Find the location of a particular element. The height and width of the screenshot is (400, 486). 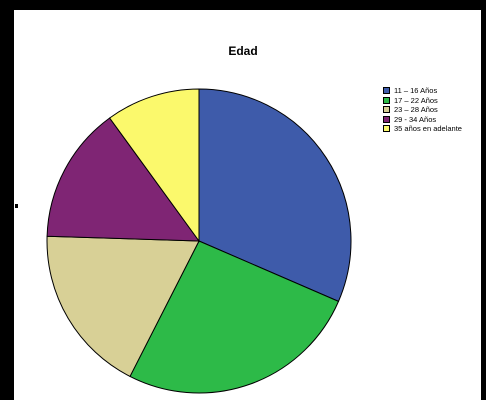

chart-title: Edad is located at coordinates (243, 51).